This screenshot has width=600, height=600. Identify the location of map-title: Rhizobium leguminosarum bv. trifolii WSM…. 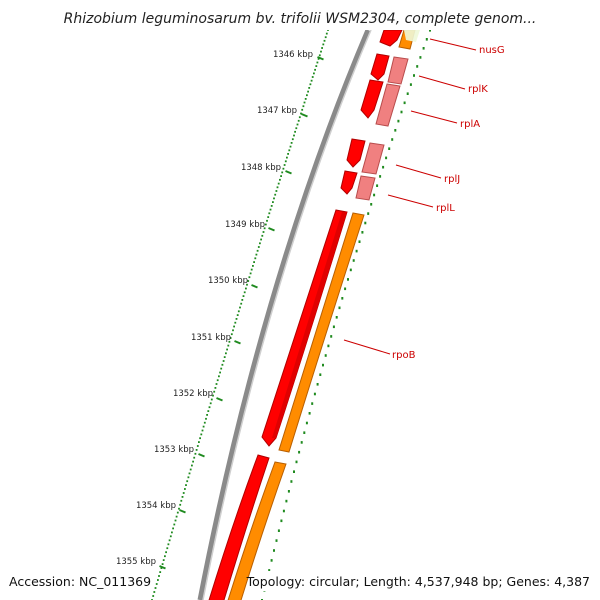
(300, 19).